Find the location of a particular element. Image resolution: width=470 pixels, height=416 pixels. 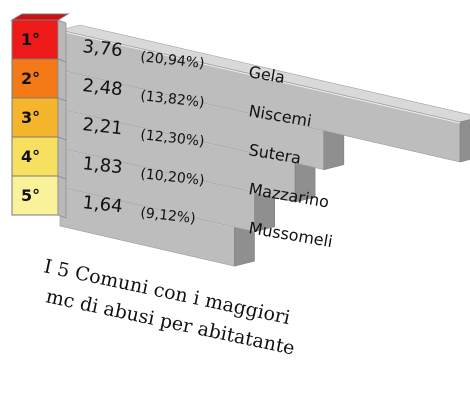

rank-label: 2° is located at coordinates (30, 78).